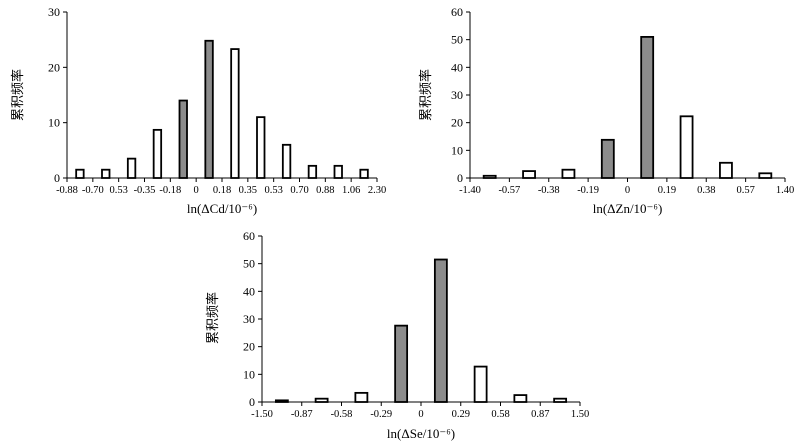 The width and height of the screenshot is (800, 445). What do you see at coordinates (667, 190) in the screenshot?
I see `x-tick-label: 0.19` at bounding box center [667, 190].